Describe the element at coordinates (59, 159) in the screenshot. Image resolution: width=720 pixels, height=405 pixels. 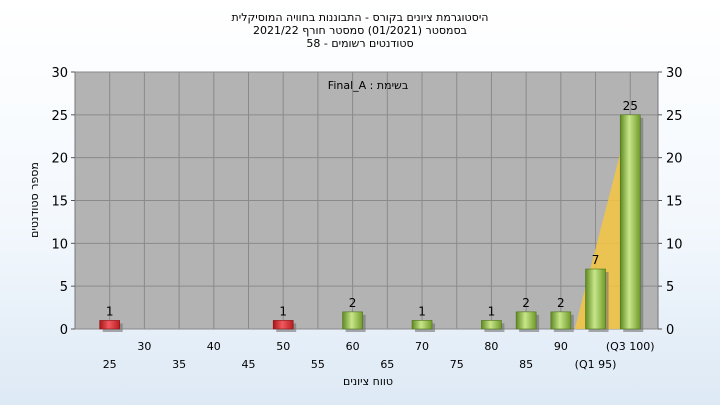
I see `y-tick-label-left: 20` at that location.